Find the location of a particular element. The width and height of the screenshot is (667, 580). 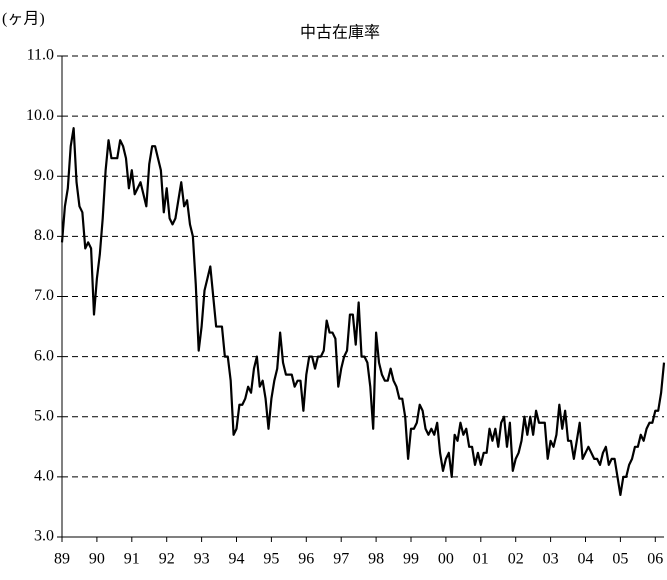

y-axis-label: (ヶ月) is located at coordinates (23, 19).